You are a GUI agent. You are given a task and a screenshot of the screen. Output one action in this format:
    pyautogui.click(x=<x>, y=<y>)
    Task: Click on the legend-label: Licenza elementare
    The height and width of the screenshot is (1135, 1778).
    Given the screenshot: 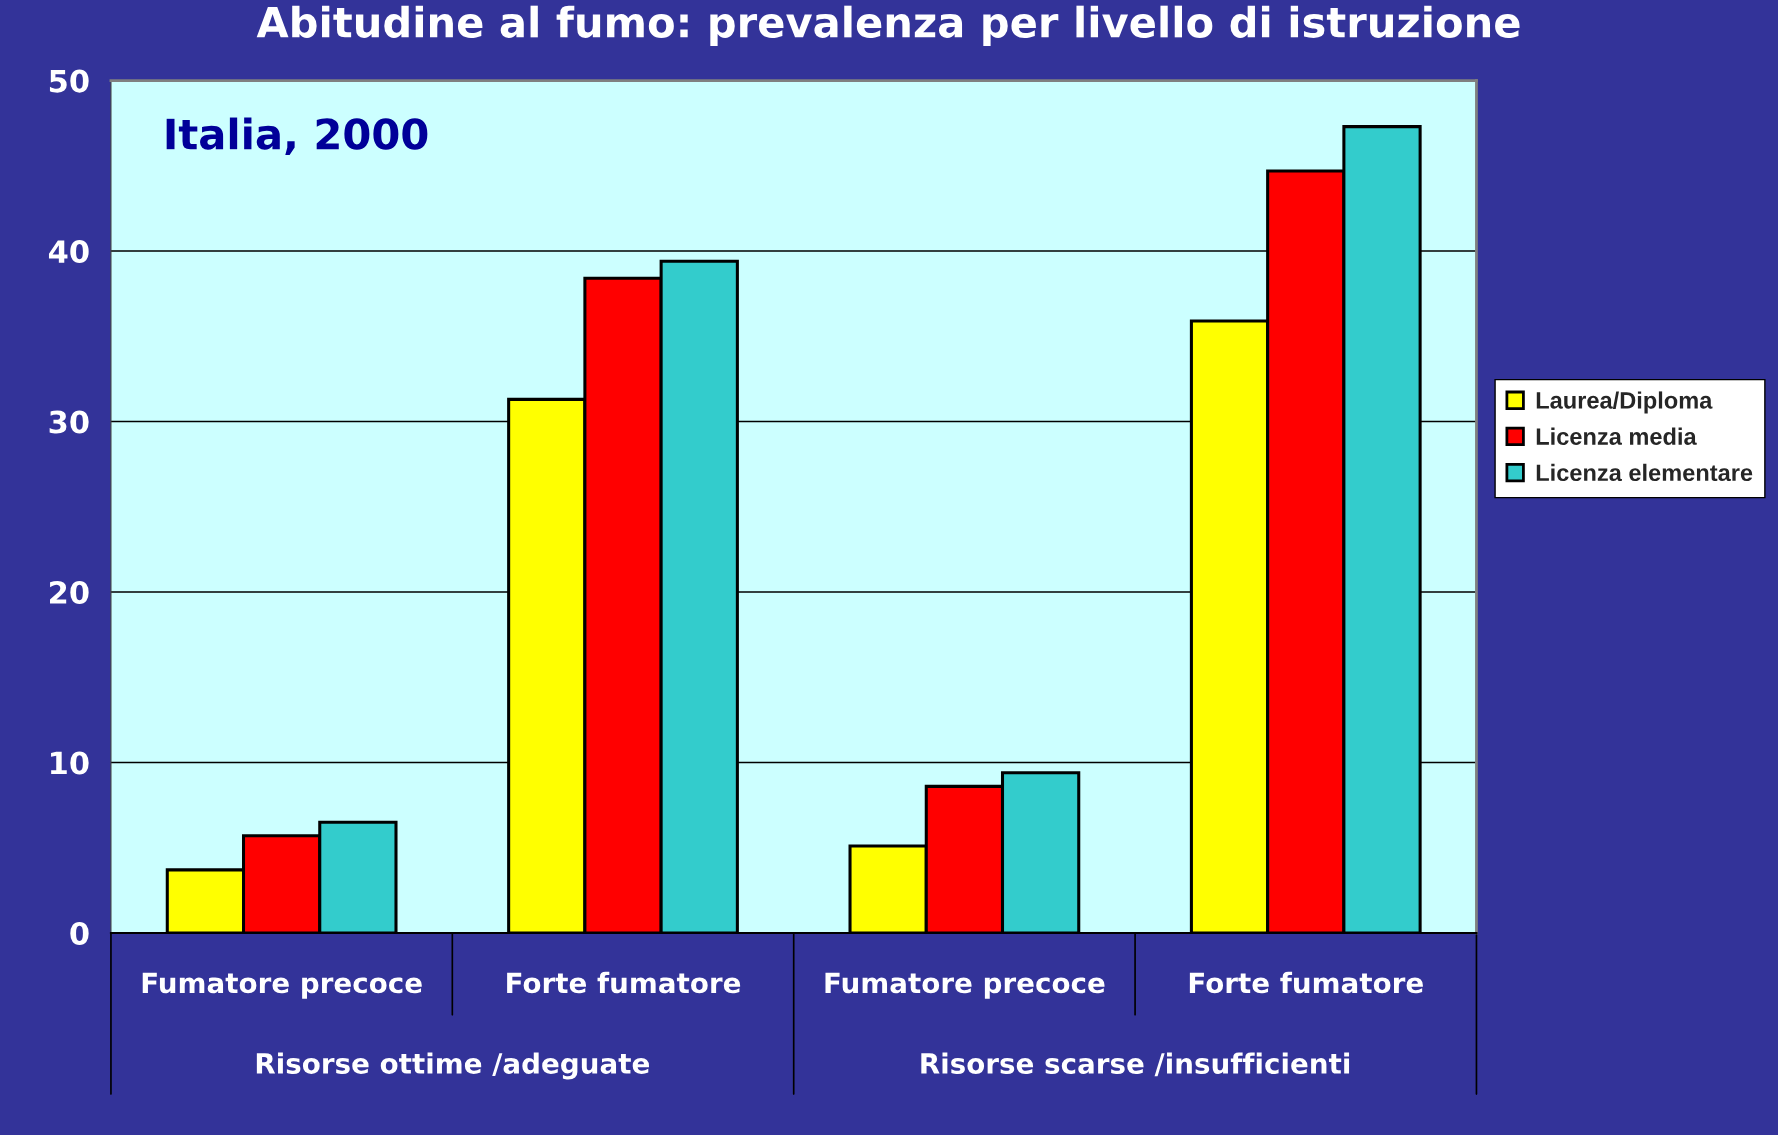 What is the action you would take?
    pyautogui.click(x=1644, y=472)
    